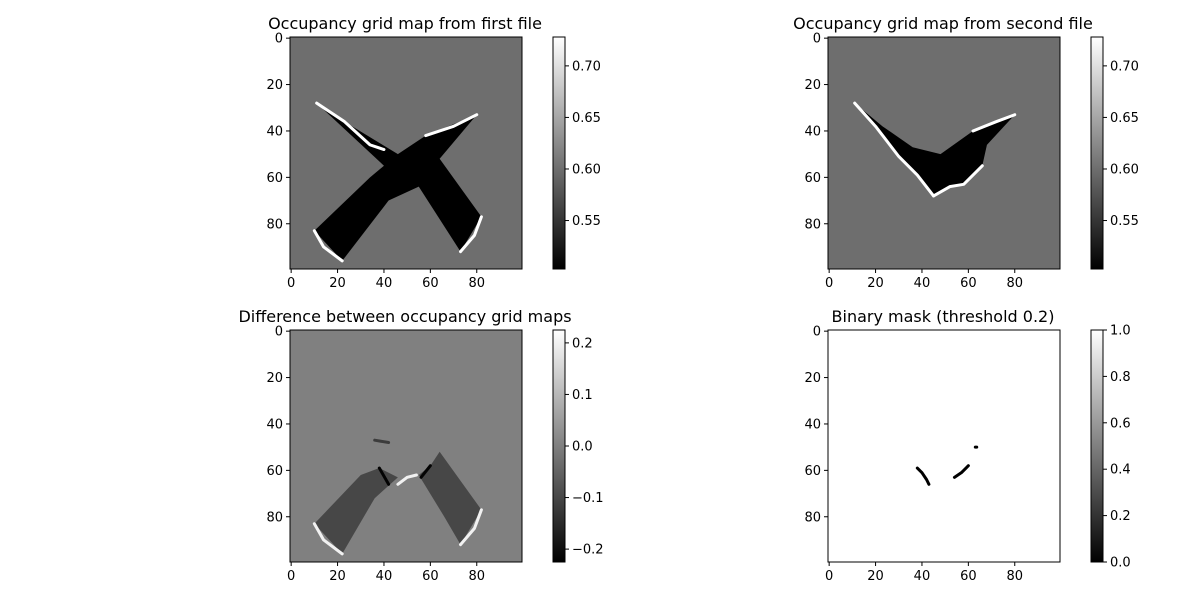 This screenshot has height=604, width=1200. I want to click on panel-title: Difference between occupancy grid maps, so click(404, 316).